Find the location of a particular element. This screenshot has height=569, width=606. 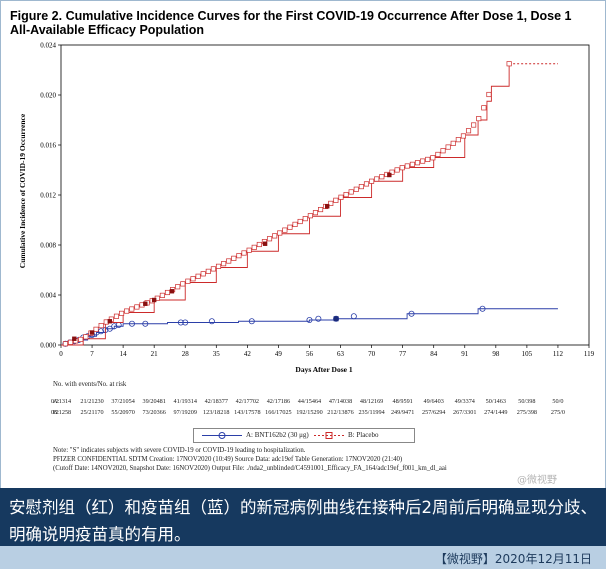

x-tick-label: 77 is located at coordinates (403, 354).